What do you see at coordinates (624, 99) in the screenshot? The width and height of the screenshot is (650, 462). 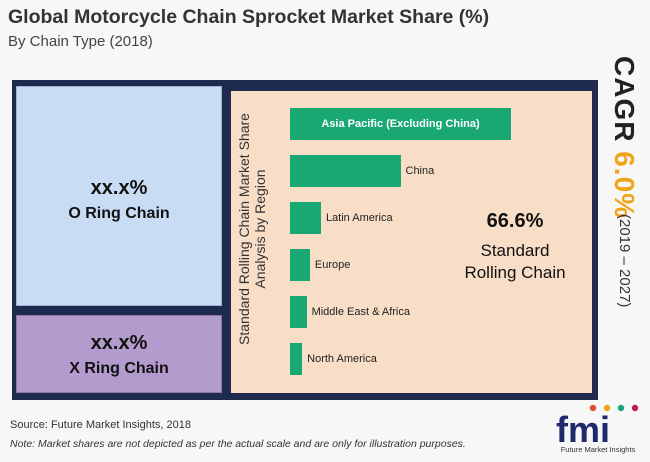 I see `cagr-label: CAGR` at bounding box center [624, 99].